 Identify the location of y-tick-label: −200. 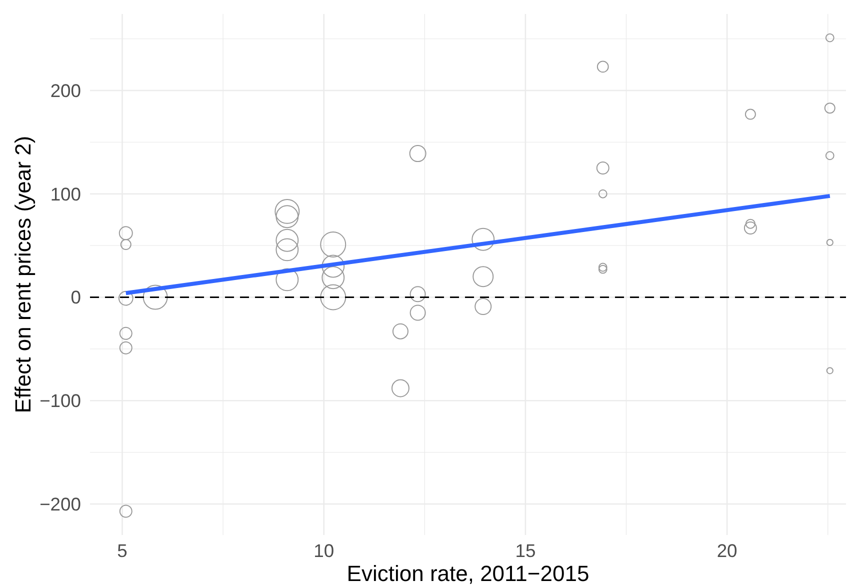
(60, 503).